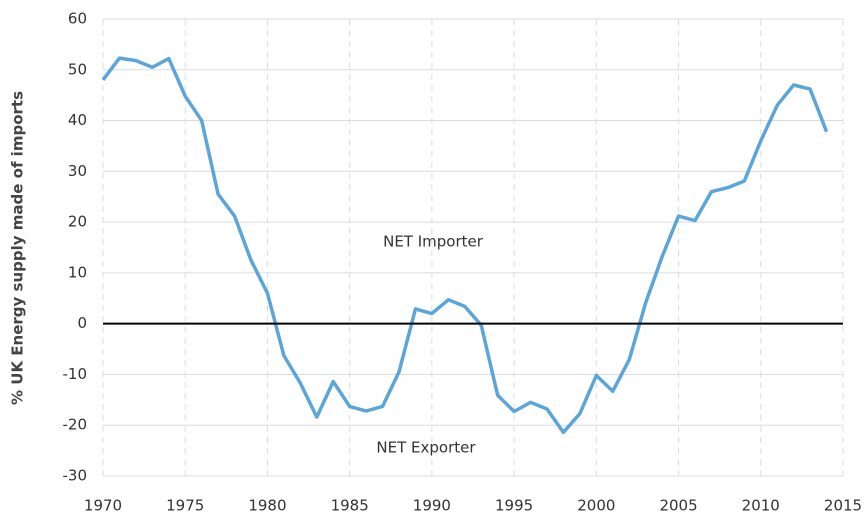 The width and height of the screenshot is (867, 518). Describe the element at coordinates (103, 506) in the screenshot. I see `x-tick-label: 1970` at that location.